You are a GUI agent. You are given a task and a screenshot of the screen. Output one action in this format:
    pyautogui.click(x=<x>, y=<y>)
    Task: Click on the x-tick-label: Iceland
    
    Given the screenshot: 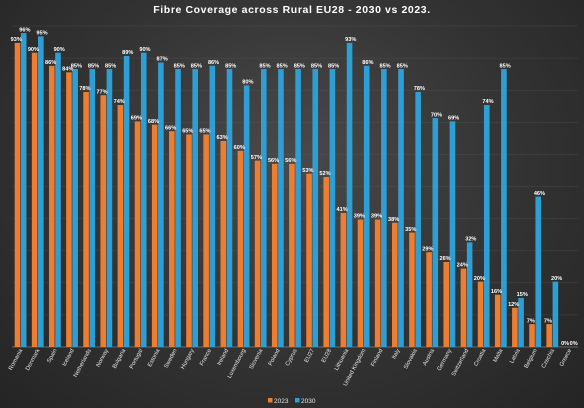 What is the action you would take?
    pyautogui.click(x=69, y=357)
    